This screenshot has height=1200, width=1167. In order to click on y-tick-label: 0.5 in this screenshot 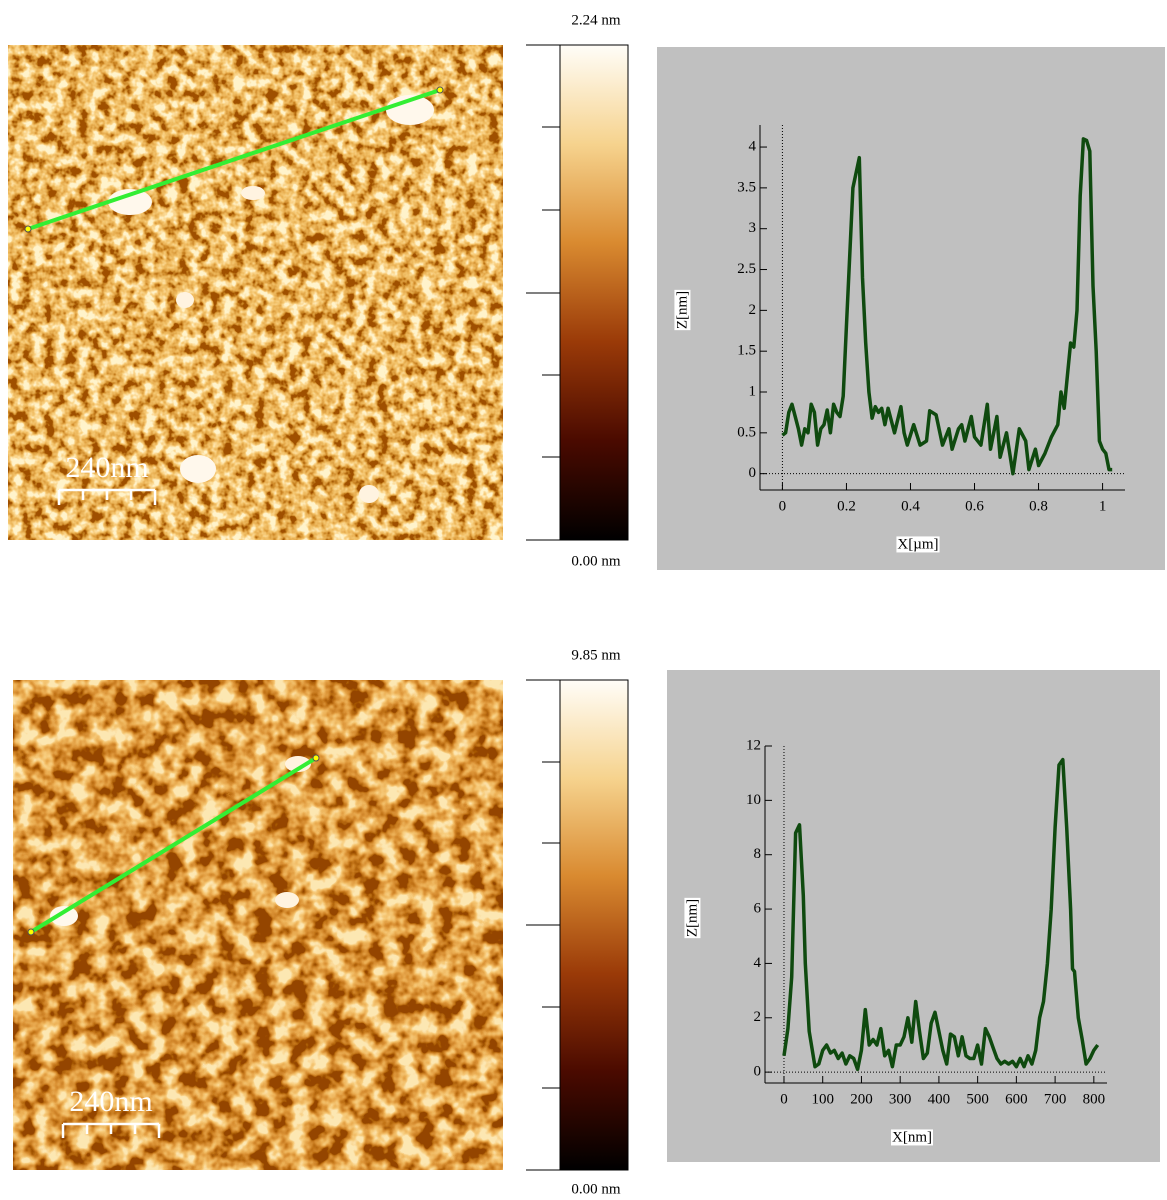, I will do `click(746, 432)`.